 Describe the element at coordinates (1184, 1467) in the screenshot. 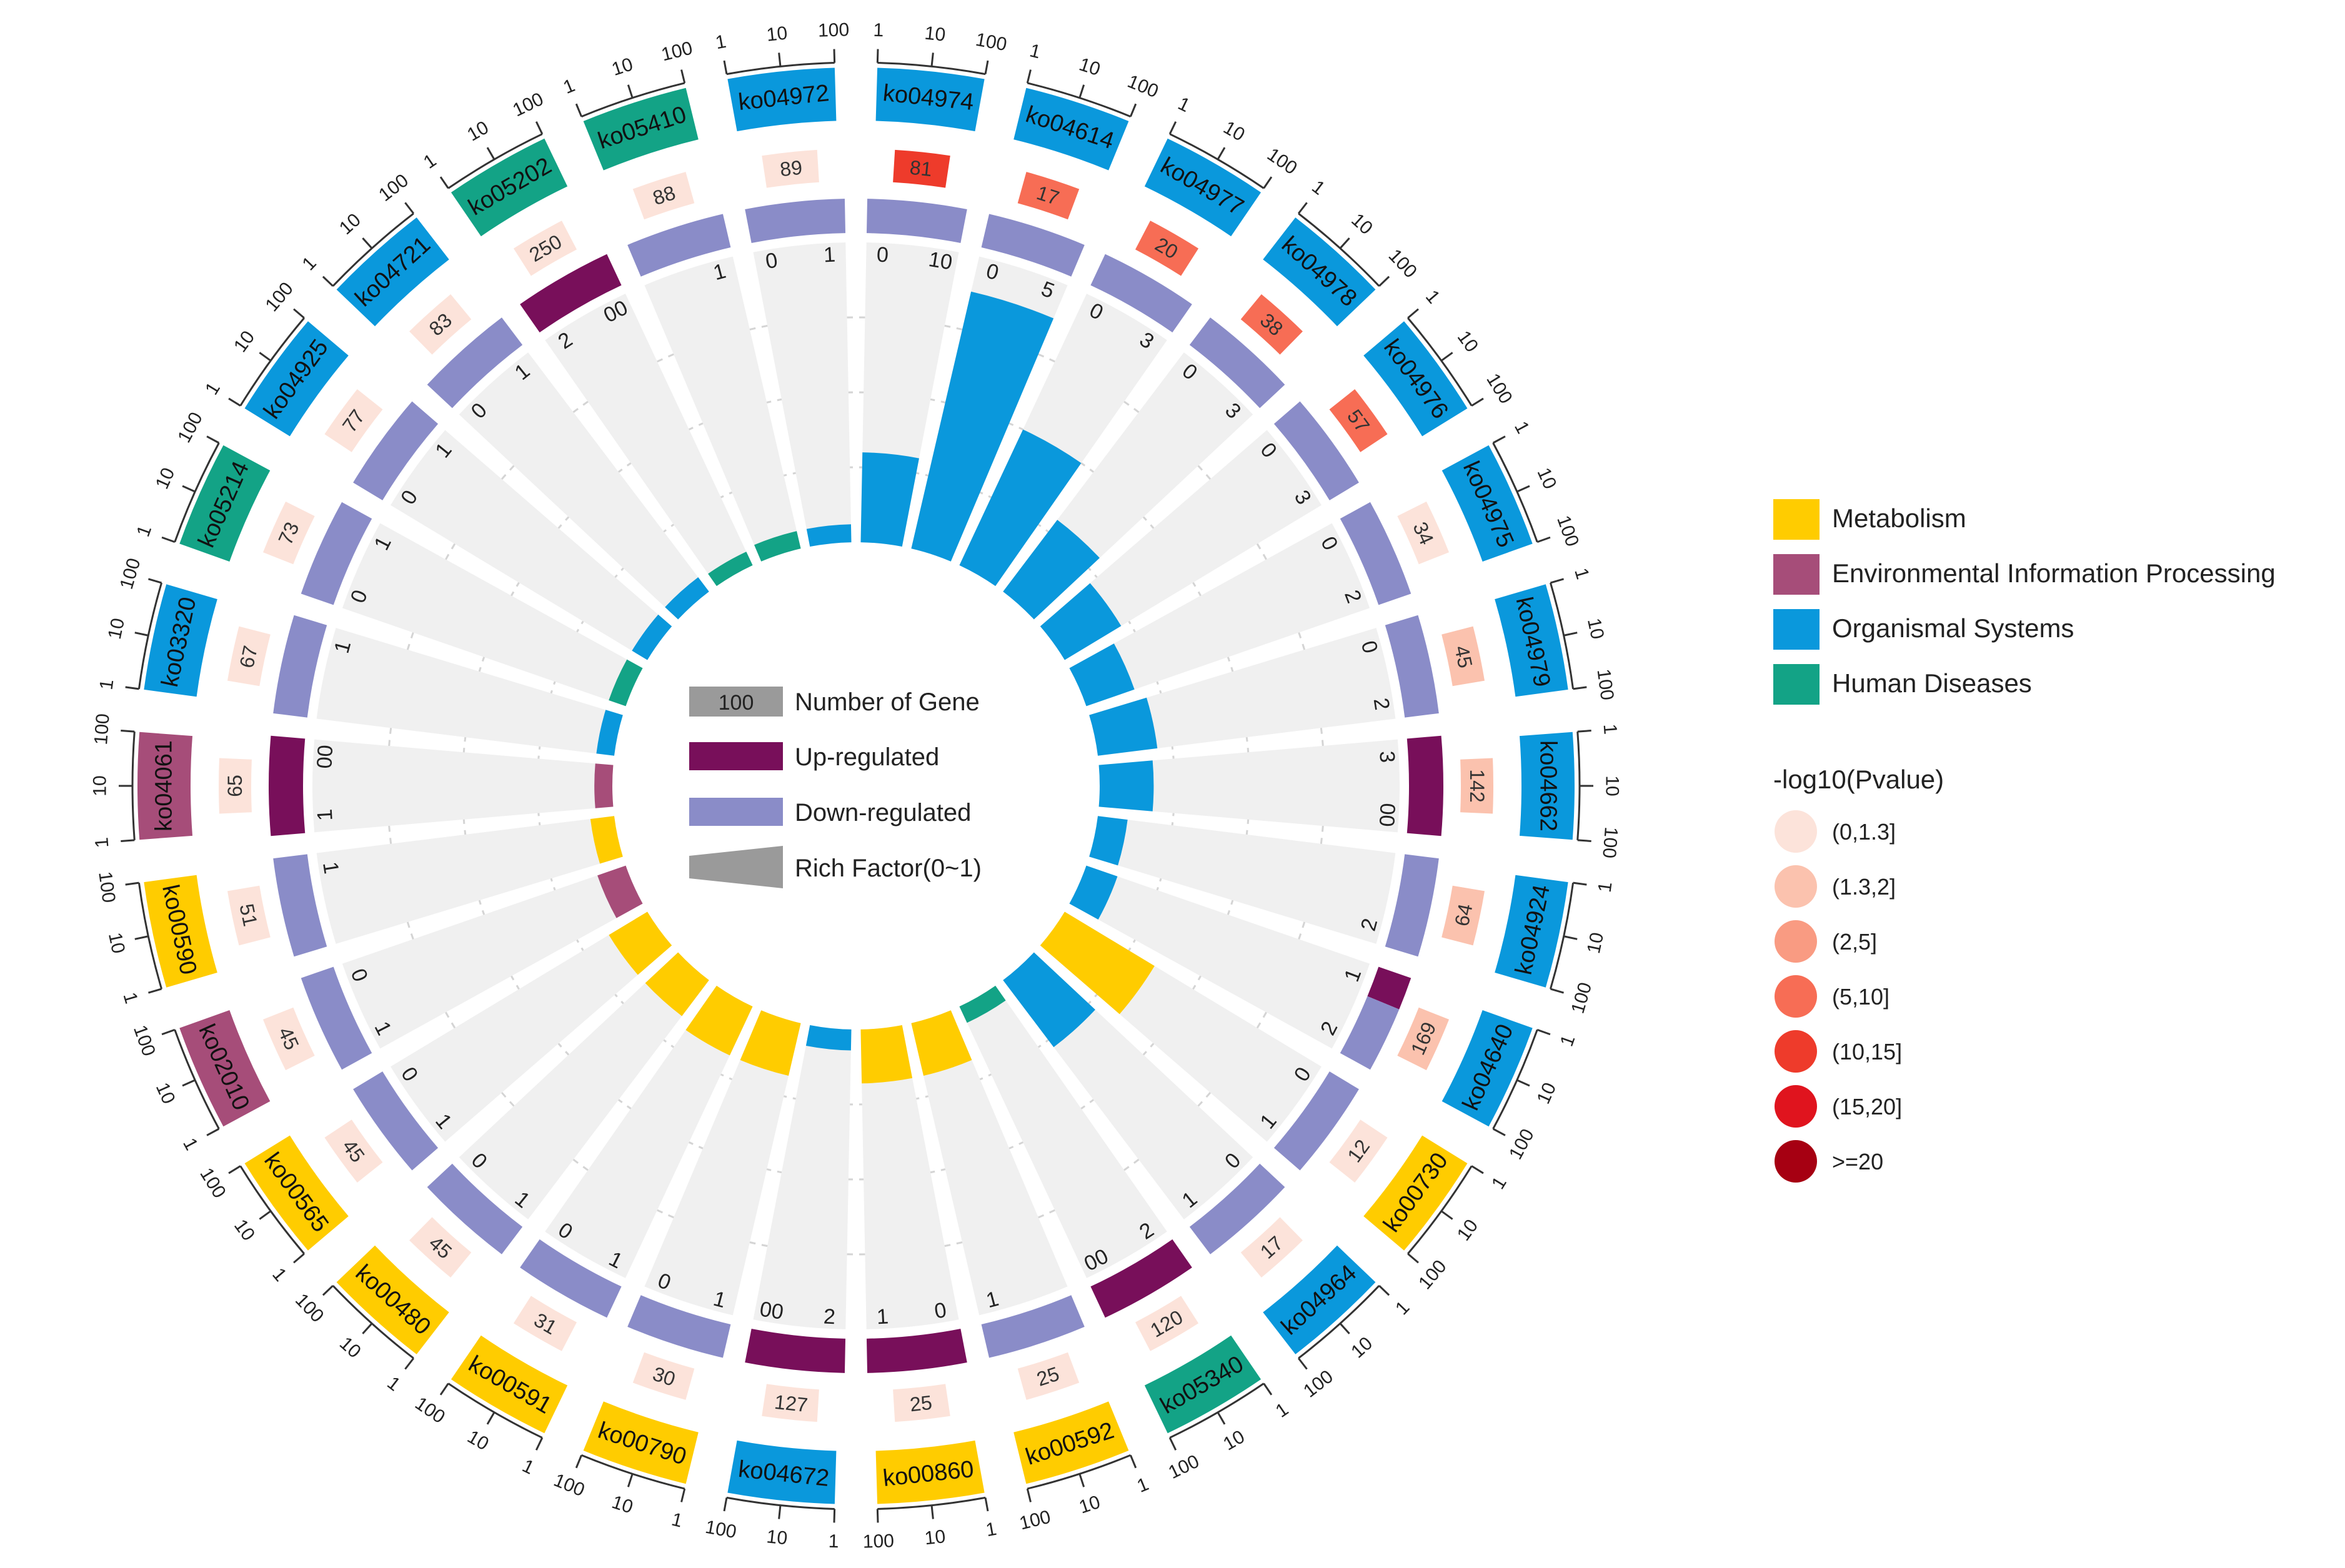

I see `scale-tick-label-ko05340-2: 100` at that location.